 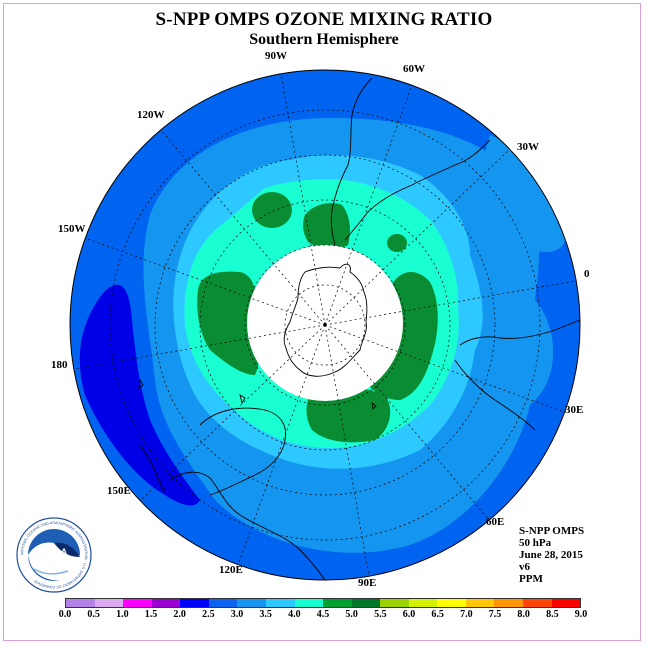 I want to click on map-subtitle: Southern Hemisphere, so click(x=324, y=39).